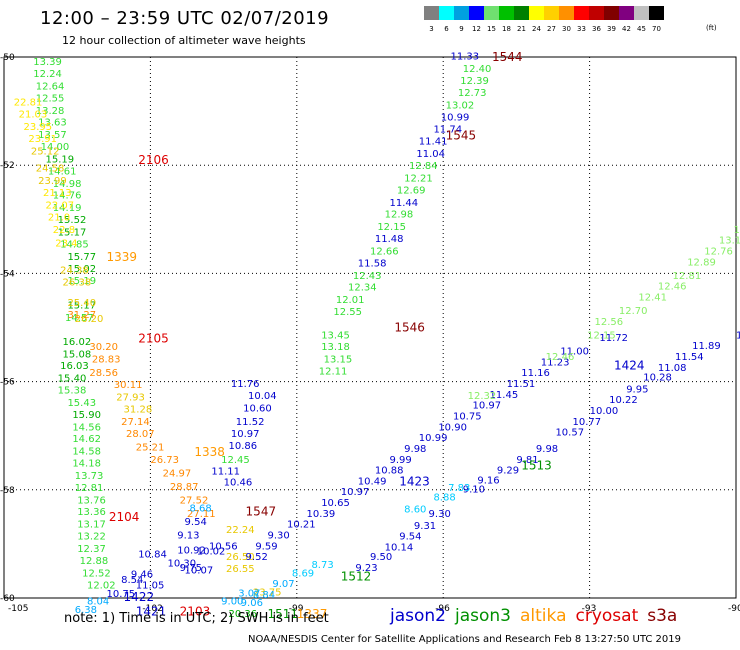 The image size is (740, 650). Describe the element at coordinates (7, 166) in the screenshot. I see `y-tick-label: -52` at that location.